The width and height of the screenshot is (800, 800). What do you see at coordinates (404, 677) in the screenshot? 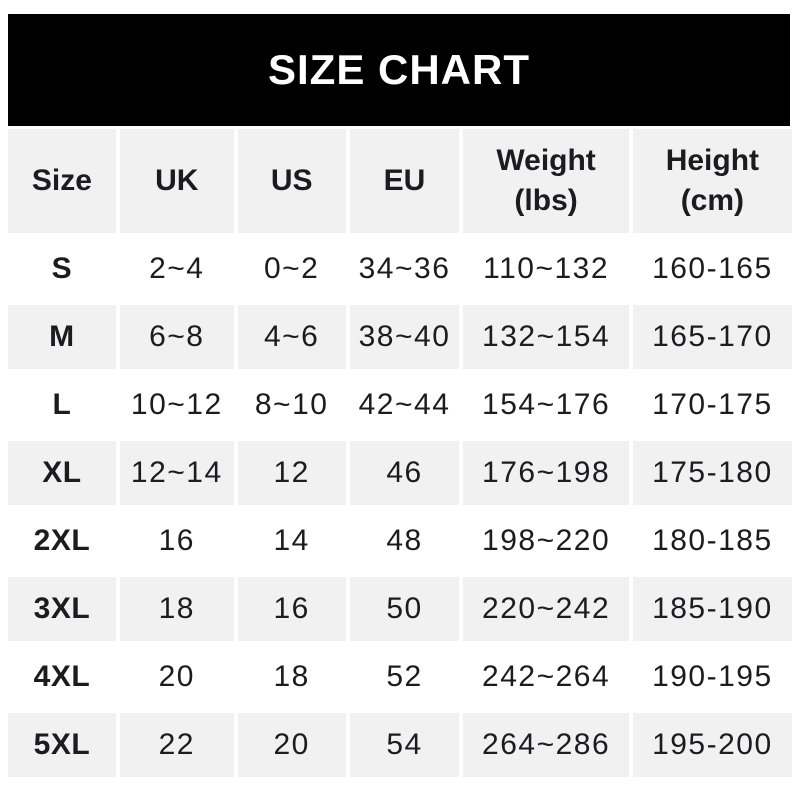
I see `table-cell: 52` at bounding box center [404, 677].